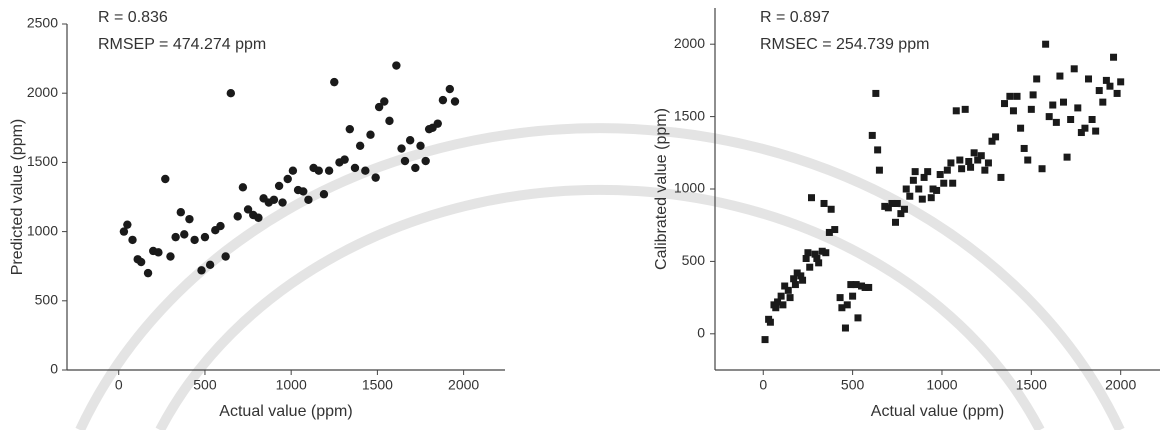 The height and width of the screenshot is (430, 1164). I want to click on y-tick-label: 500, so click(47, 300).